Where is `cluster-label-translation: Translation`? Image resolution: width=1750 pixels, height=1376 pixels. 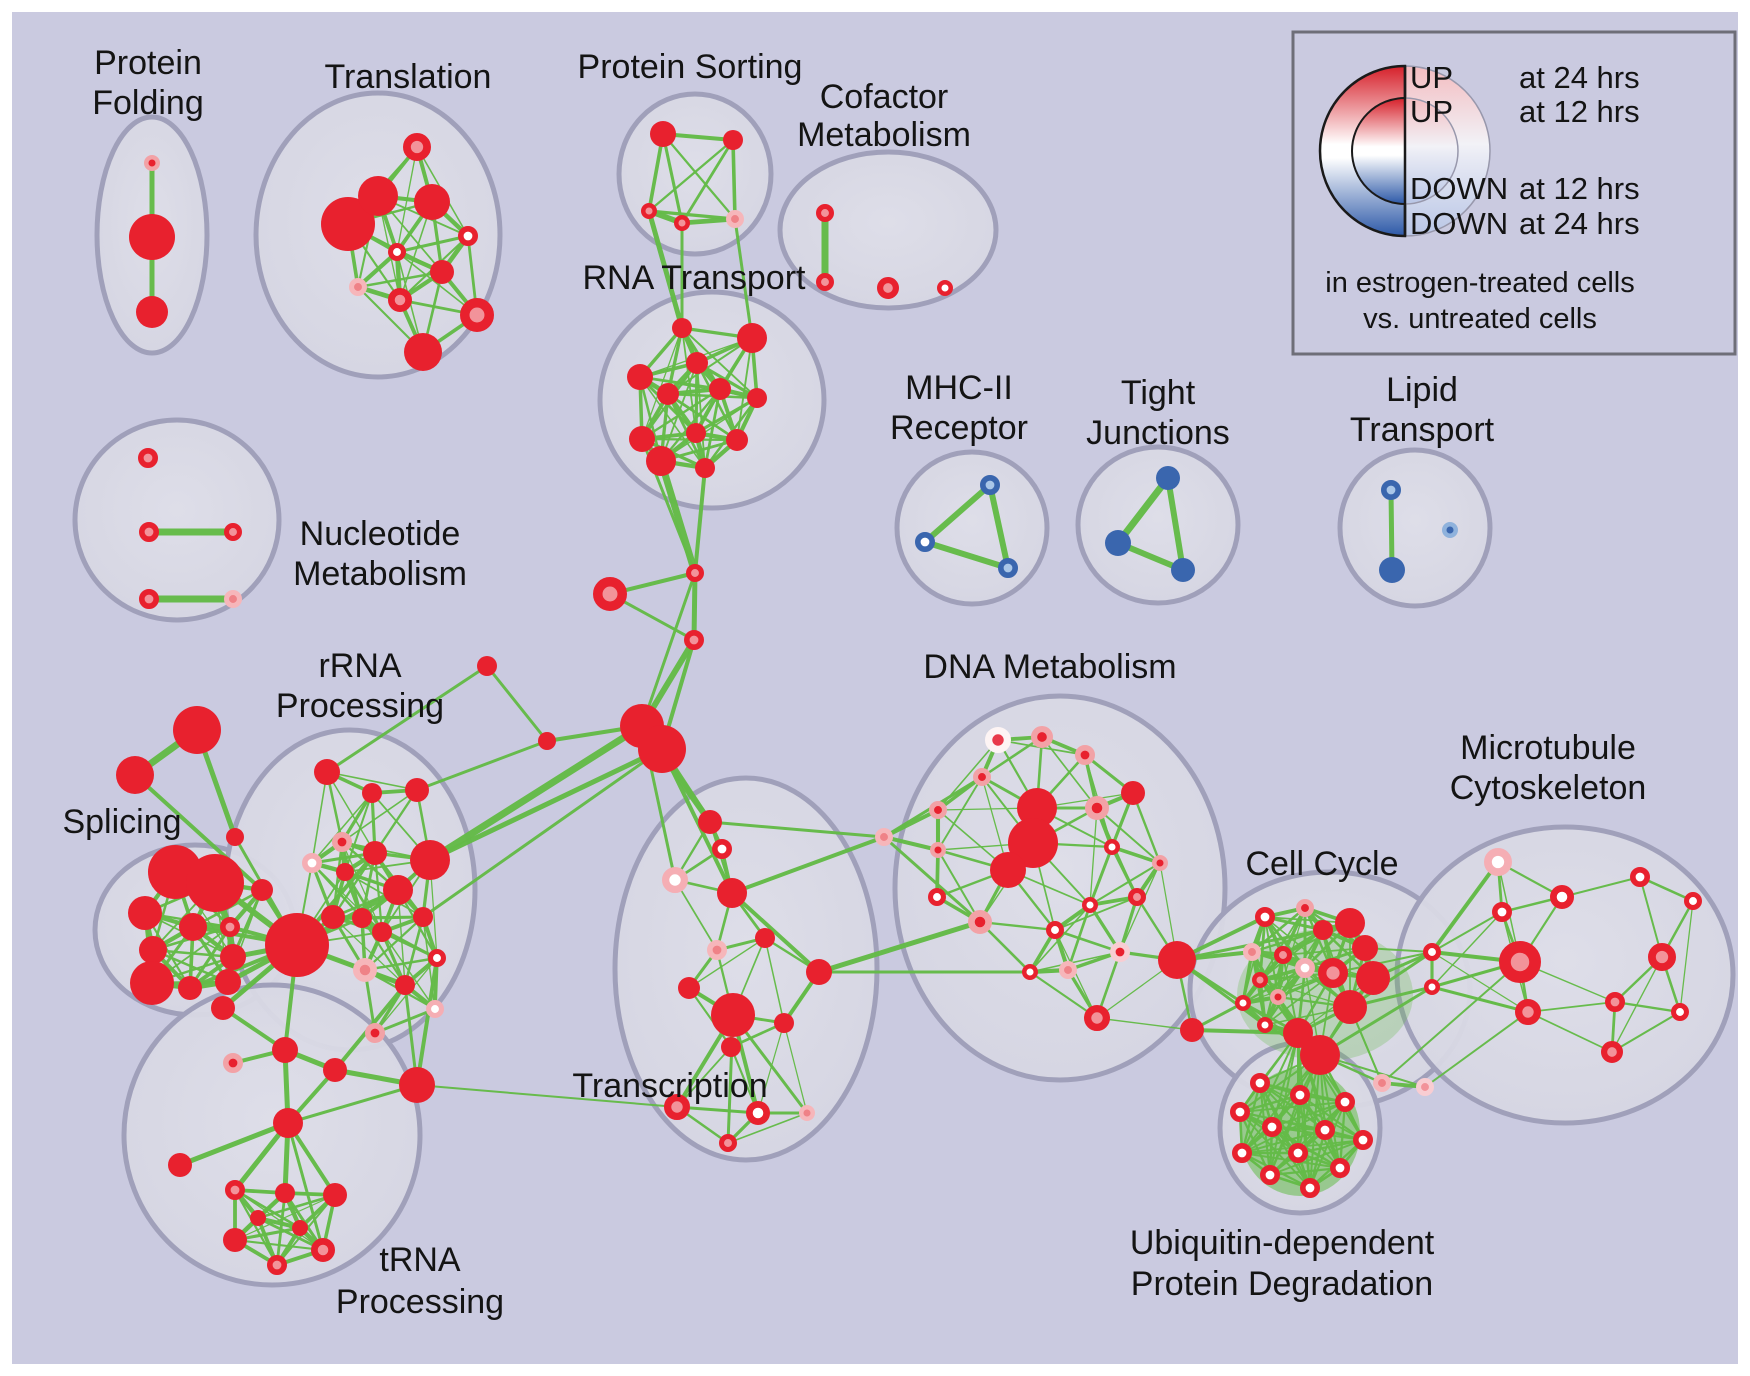 cluster-label-translation: Translation is located at coordinates (408, 77).